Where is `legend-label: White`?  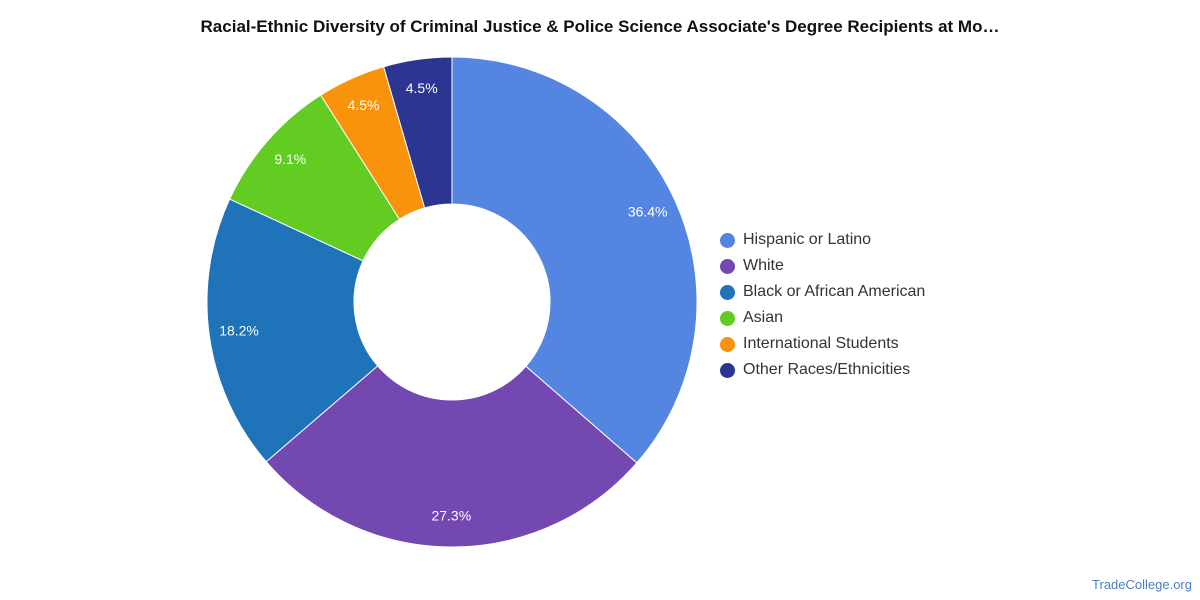
legend-label: White is located at coordinates (763, 265).